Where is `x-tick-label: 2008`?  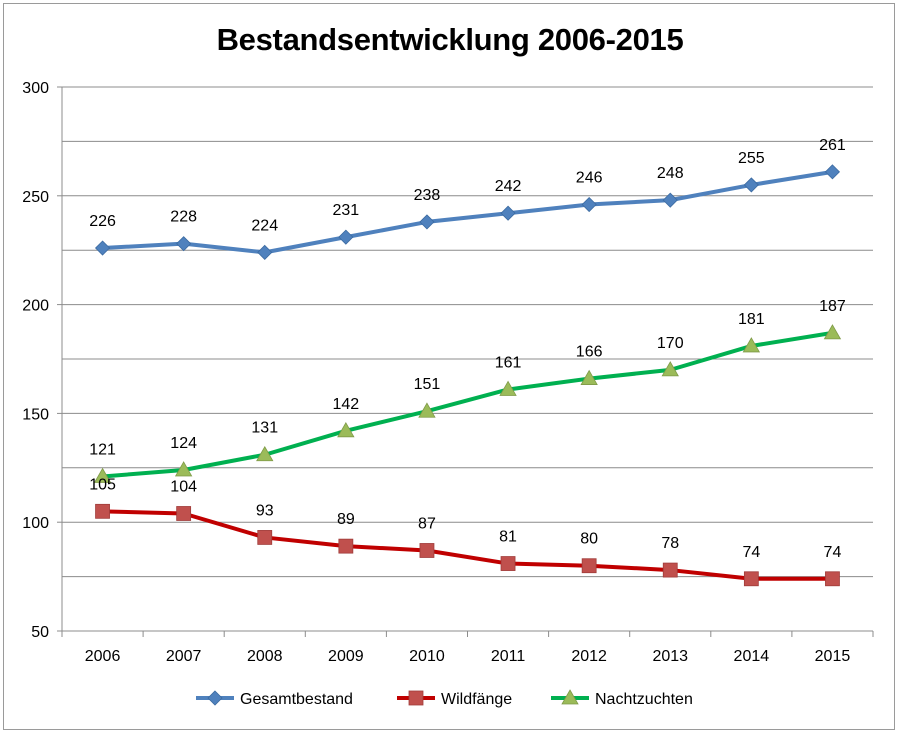
x-tick-label: 2008 is located at coordinates (265, 656).